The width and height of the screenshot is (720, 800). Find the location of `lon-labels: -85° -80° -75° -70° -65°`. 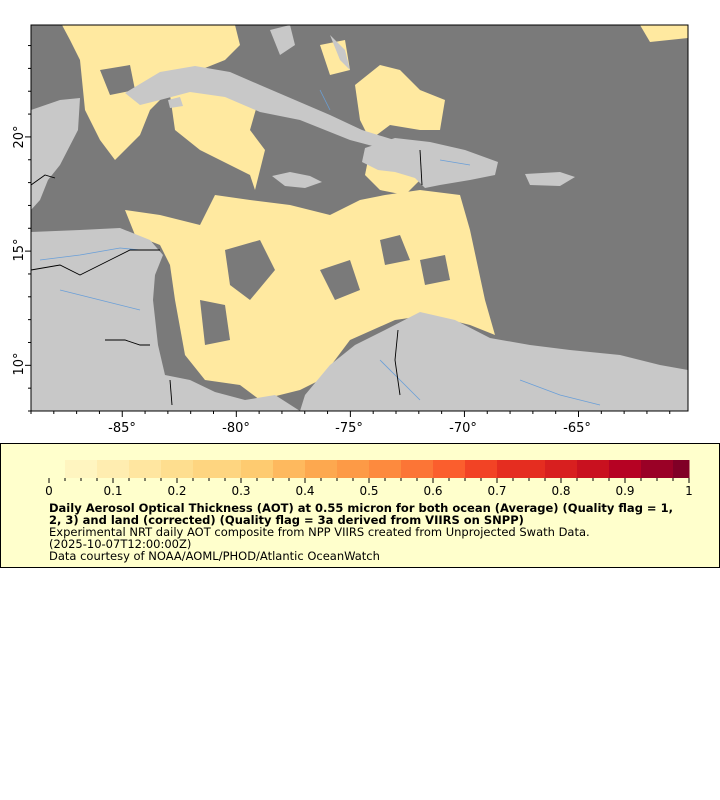

lon-labels: -85° -80° -75° -70° -65° is located at coordinates (349, 428).